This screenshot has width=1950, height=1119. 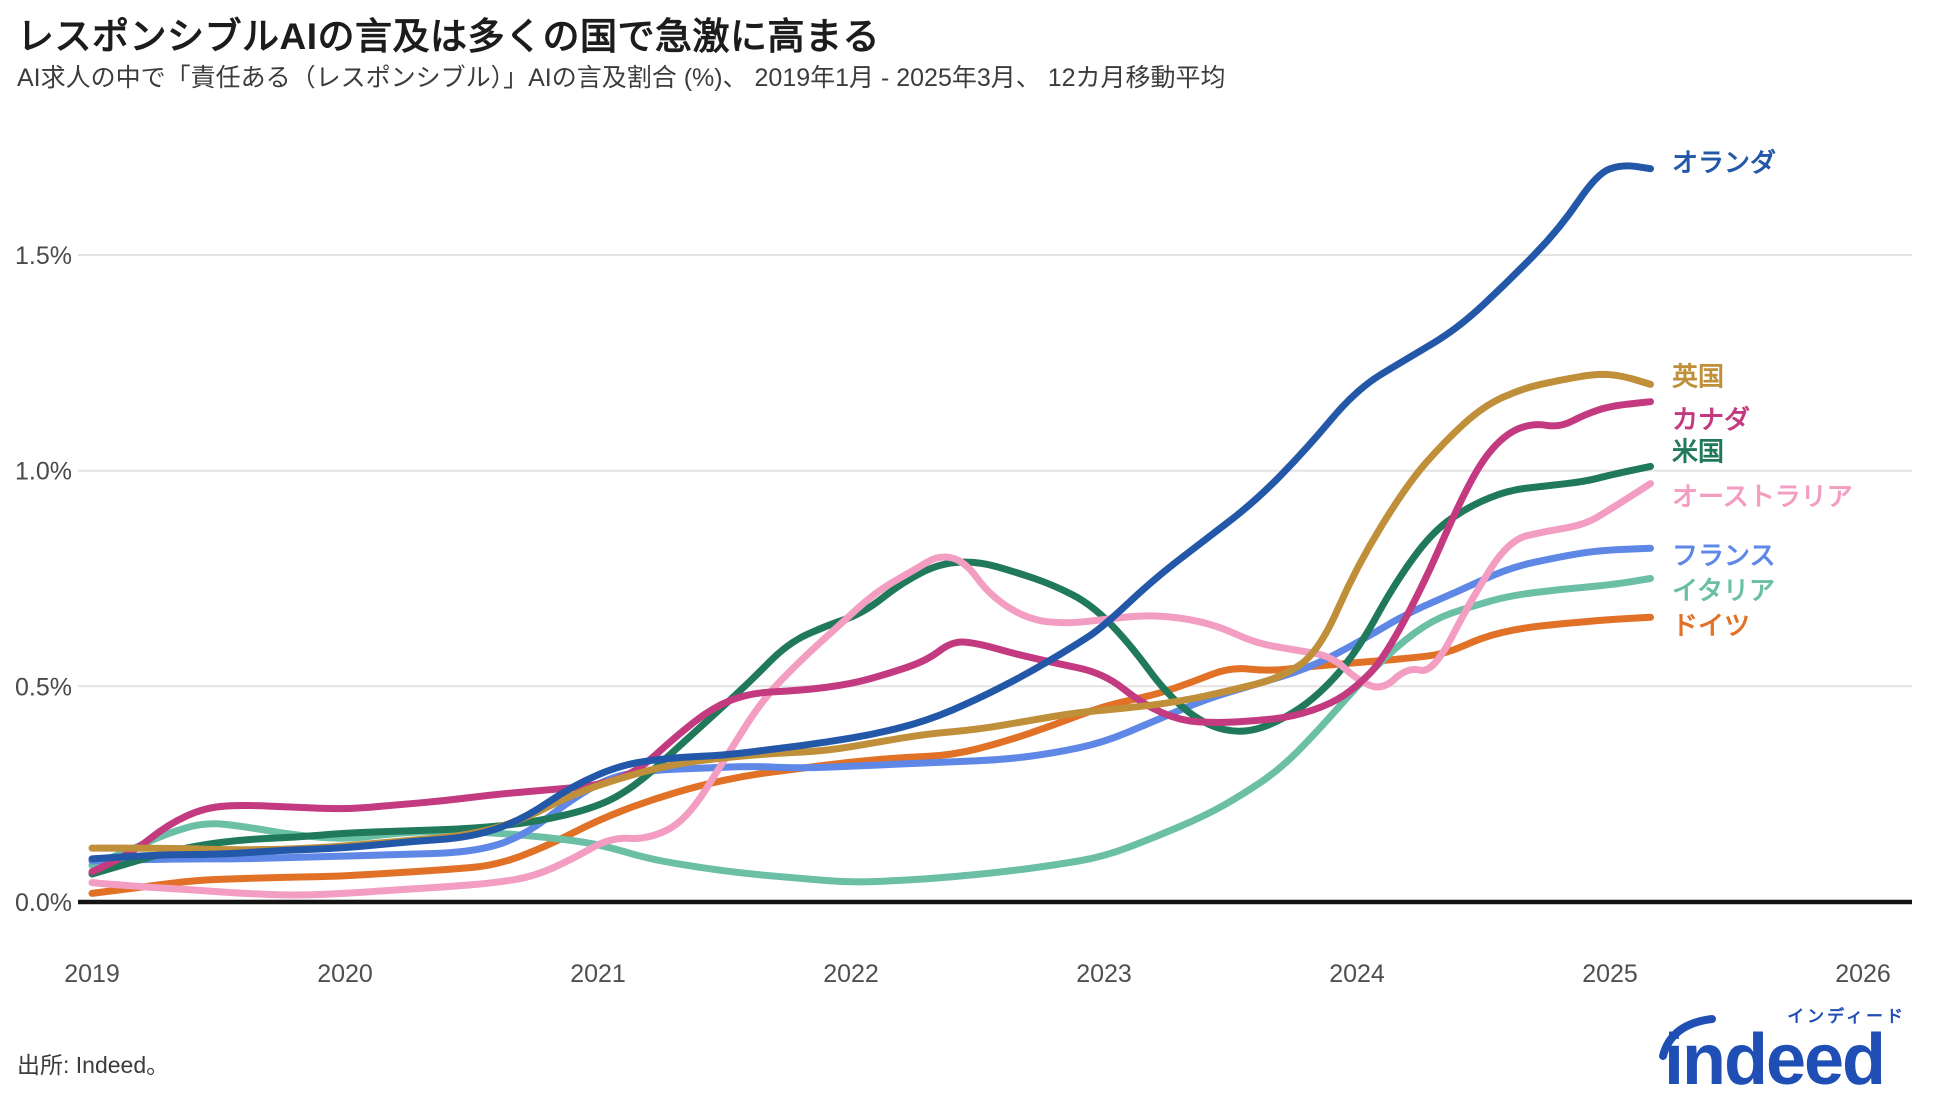 What do you see at coordinates (1846, 1016) in the screenshot?
I see `indeed-logo-jp-text: インディード` at bounding box center [1846, 1016].